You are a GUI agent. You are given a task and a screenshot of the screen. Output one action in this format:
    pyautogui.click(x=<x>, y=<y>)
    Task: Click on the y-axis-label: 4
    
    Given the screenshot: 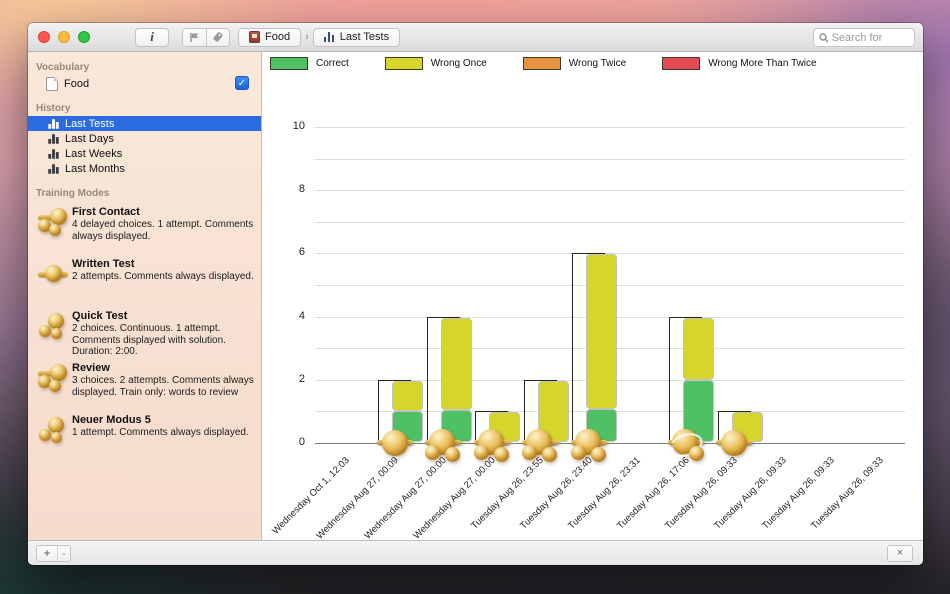 What is the action you would take?
    pyautogui.click(x=301, y=315)
    